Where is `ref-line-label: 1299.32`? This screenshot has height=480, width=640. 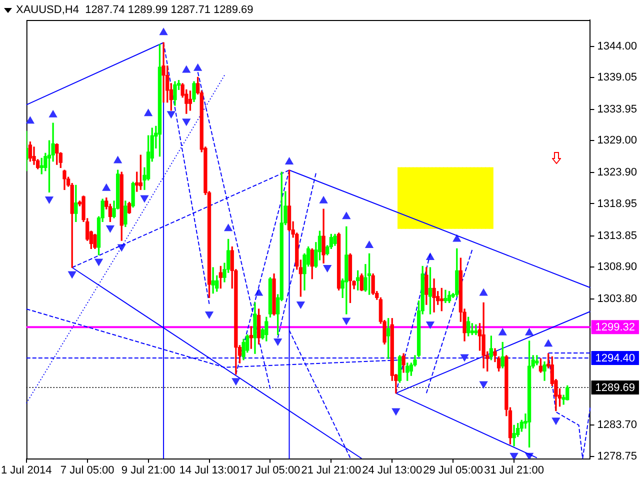
ref-line-label: 1299.32 is located at coordinates (615, 328).